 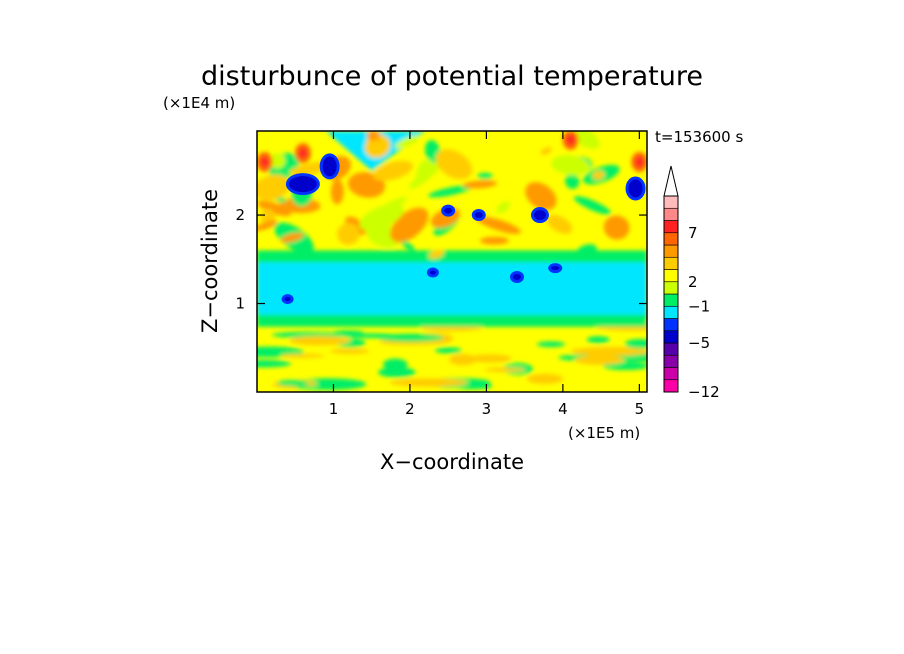 I want to click on colorbar-extend-arrow, so click(x=671, y=181).